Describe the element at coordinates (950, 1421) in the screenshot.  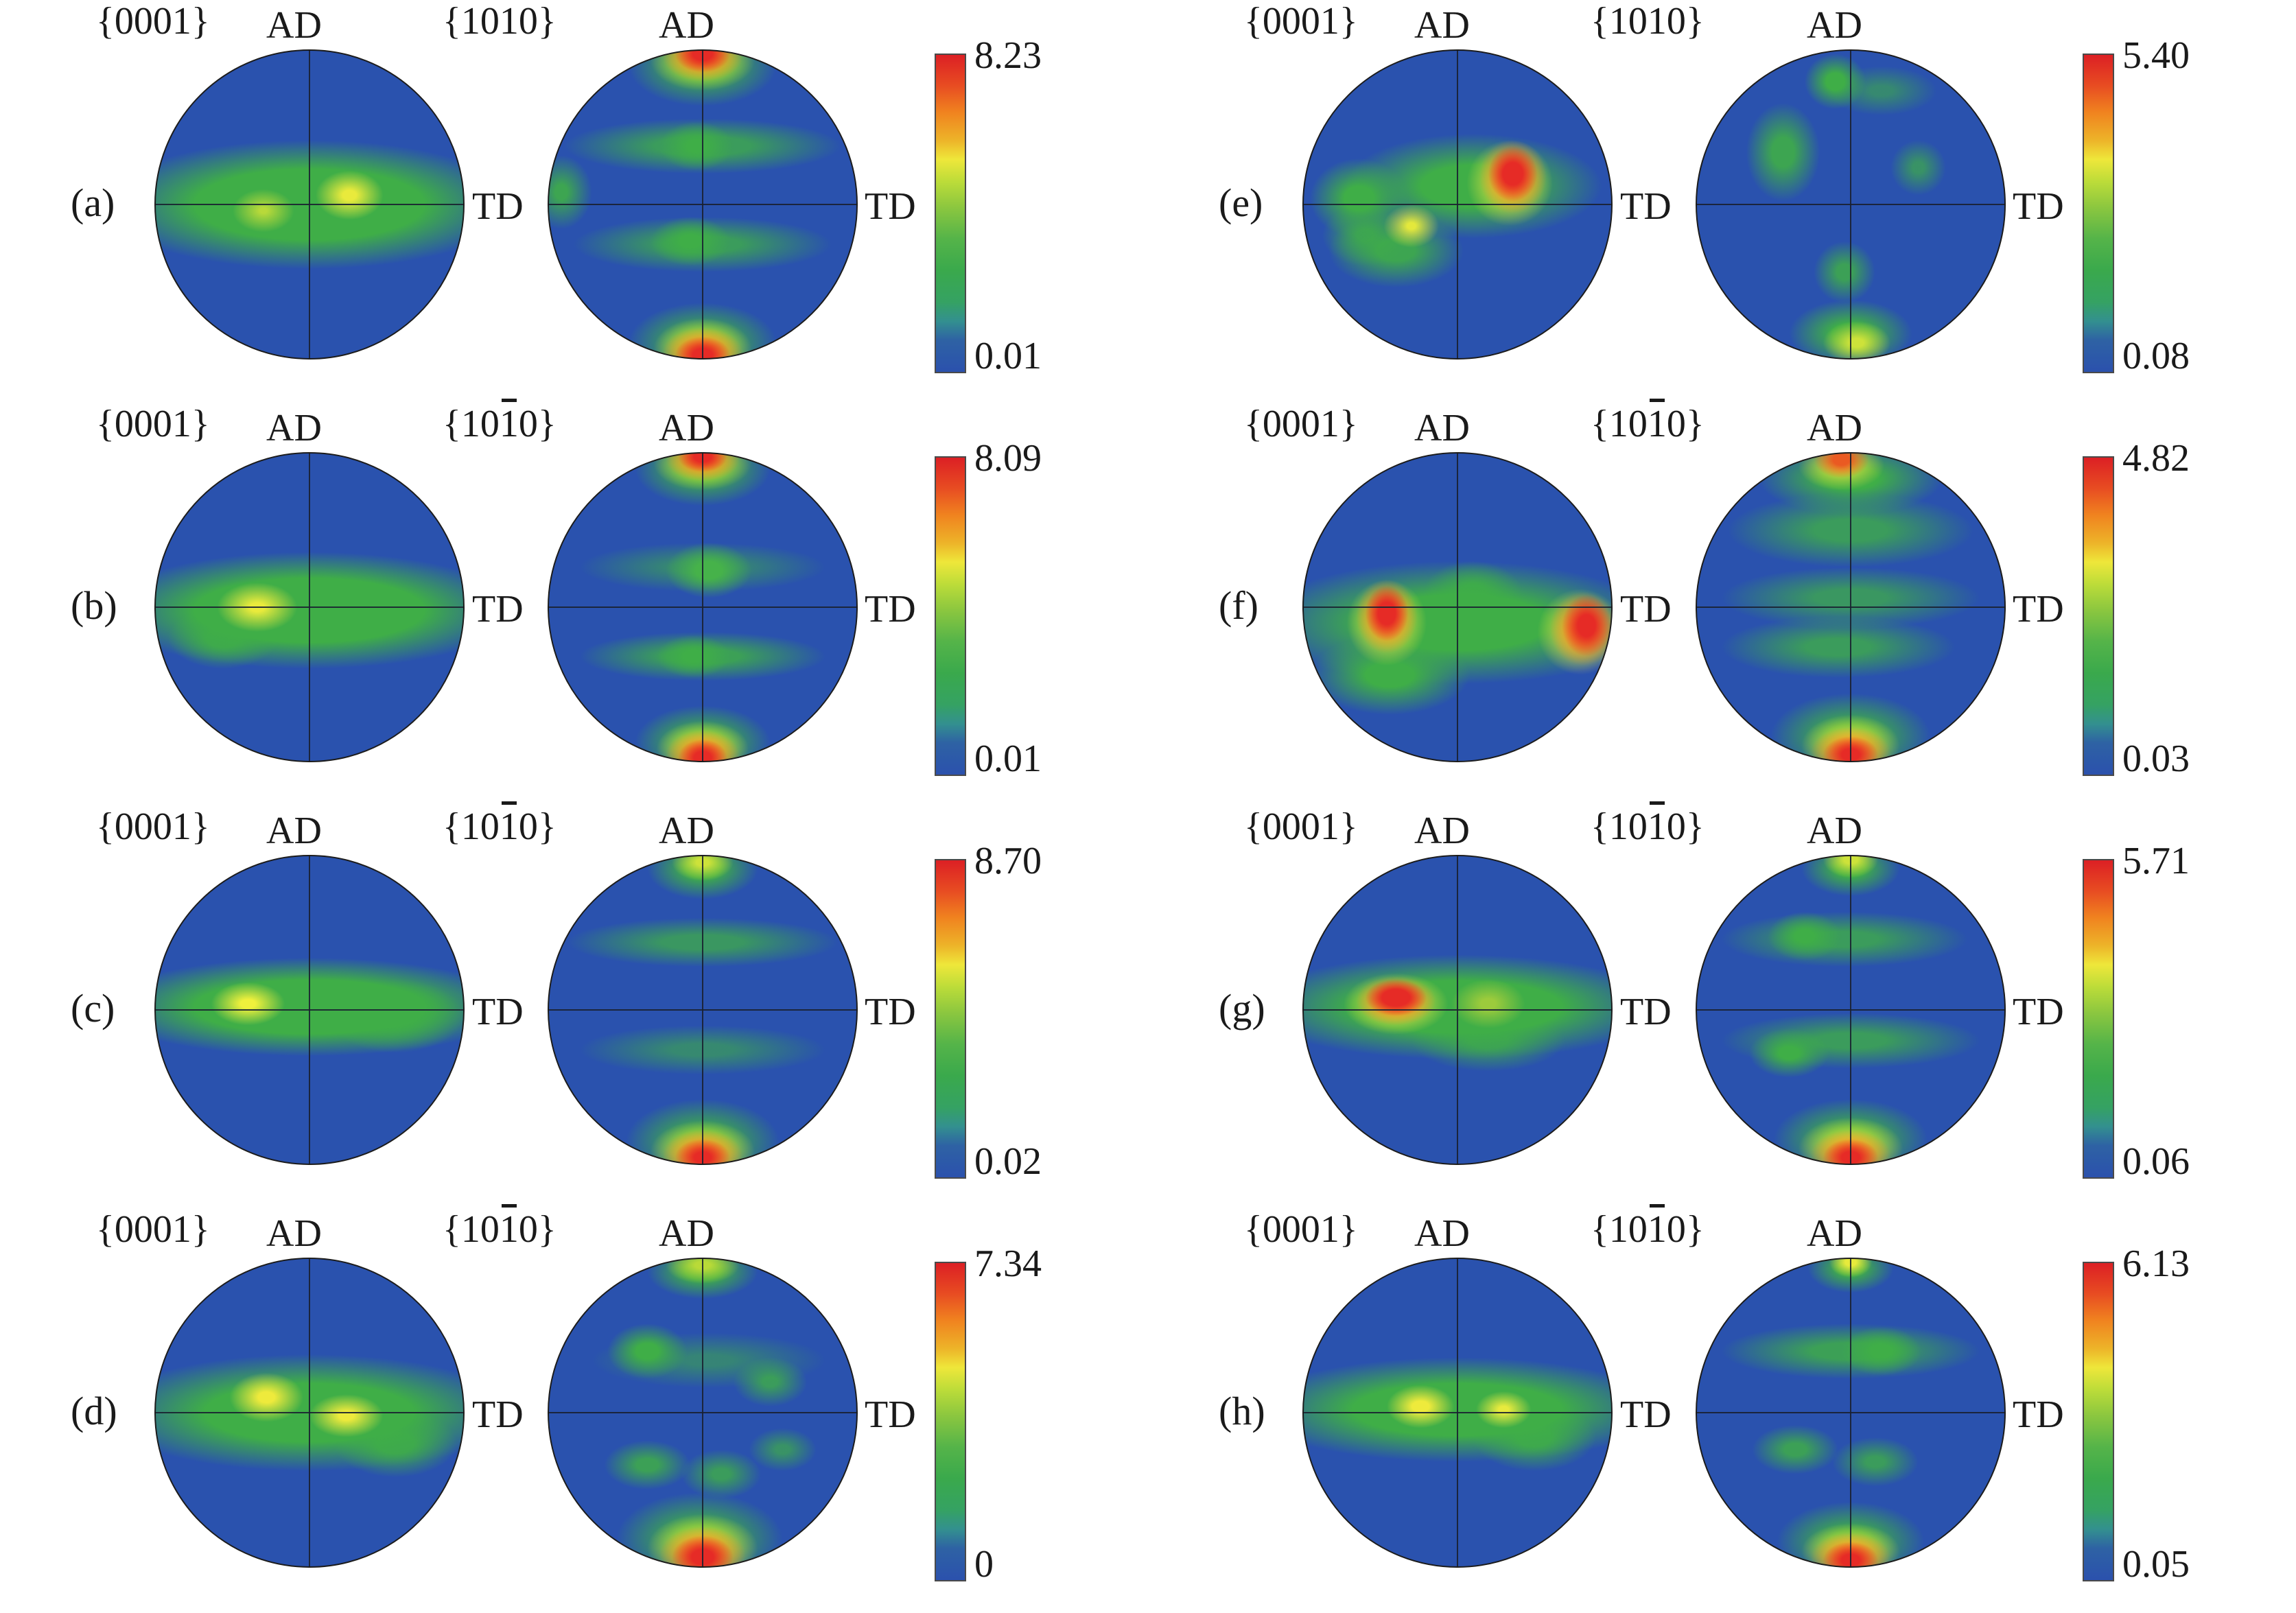
I see `colorbar-d` at that location.